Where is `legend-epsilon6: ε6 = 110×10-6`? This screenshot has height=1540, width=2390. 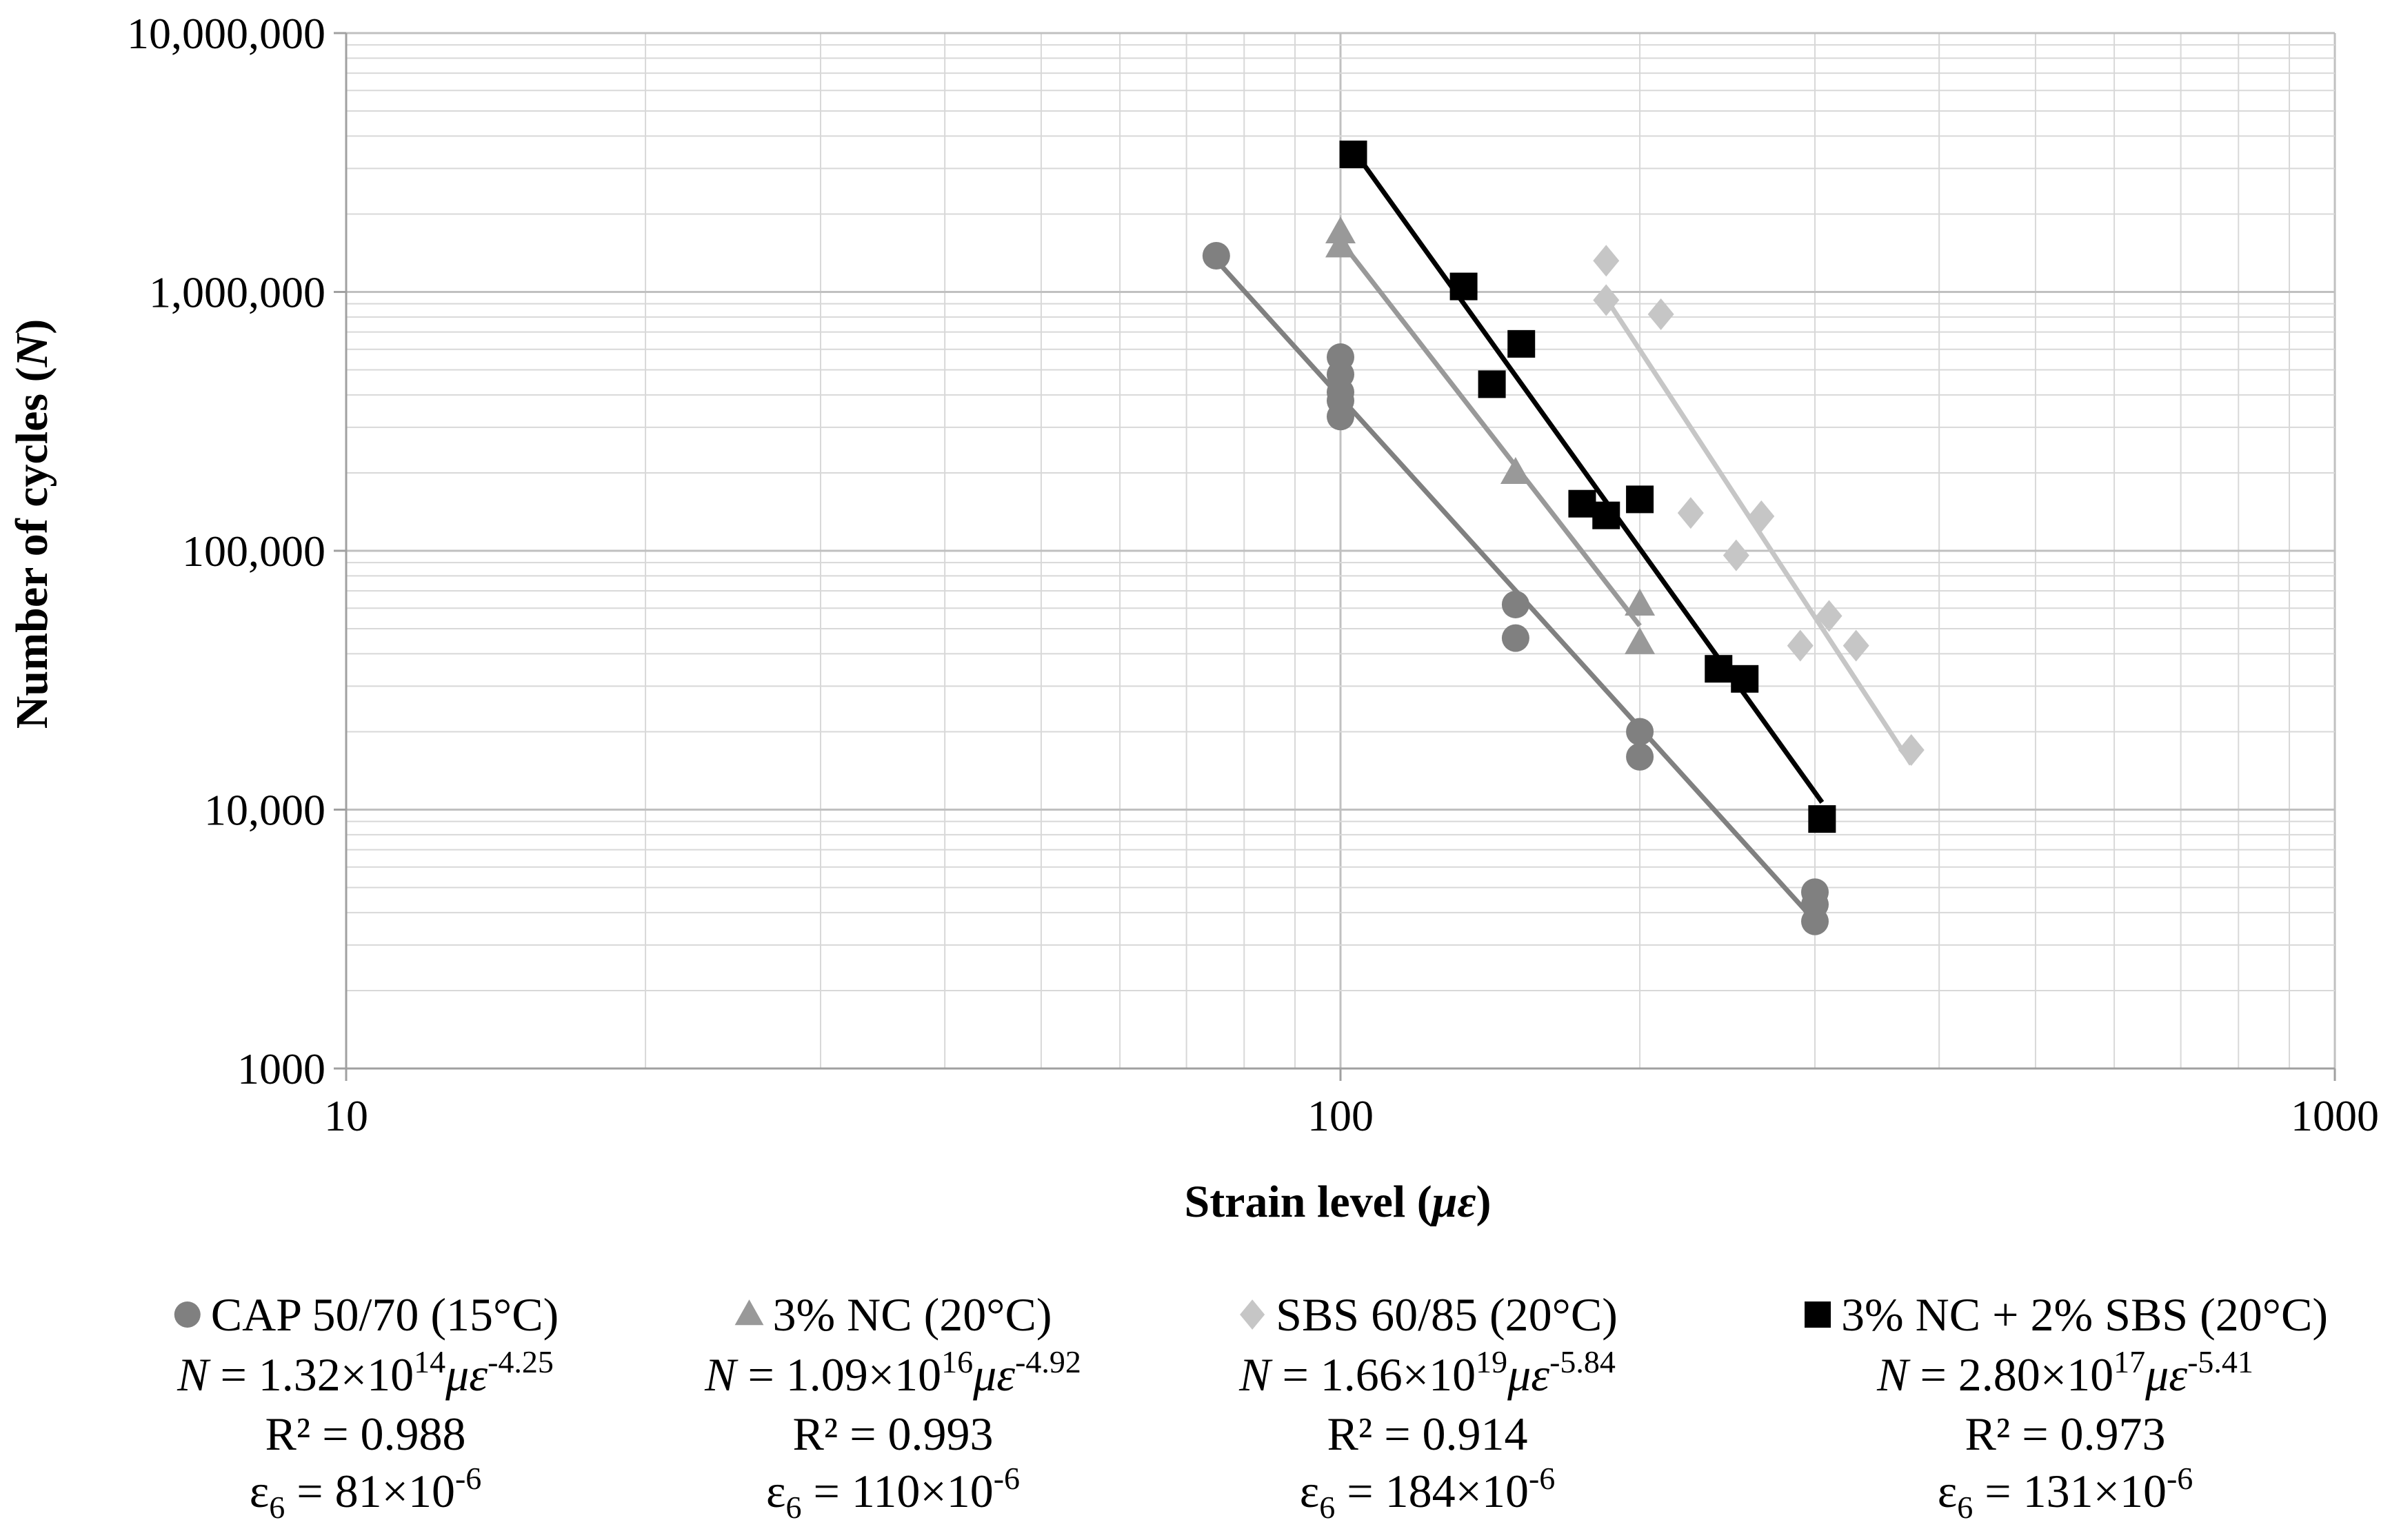 legend-epsilon6: ε6 = 110×10-6 is located at coordinates (893, 1493).